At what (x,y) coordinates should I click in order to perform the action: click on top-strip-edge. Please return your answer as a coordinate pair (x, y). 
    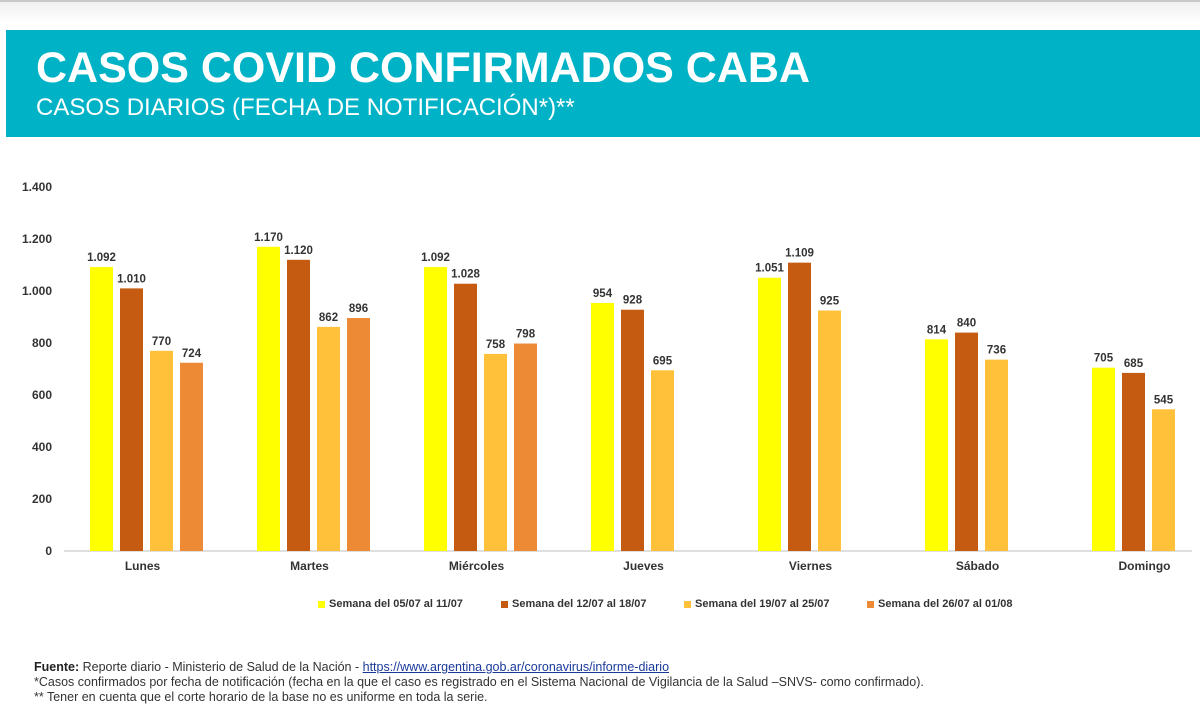
    Looking at the image, I should click on (600, 12).